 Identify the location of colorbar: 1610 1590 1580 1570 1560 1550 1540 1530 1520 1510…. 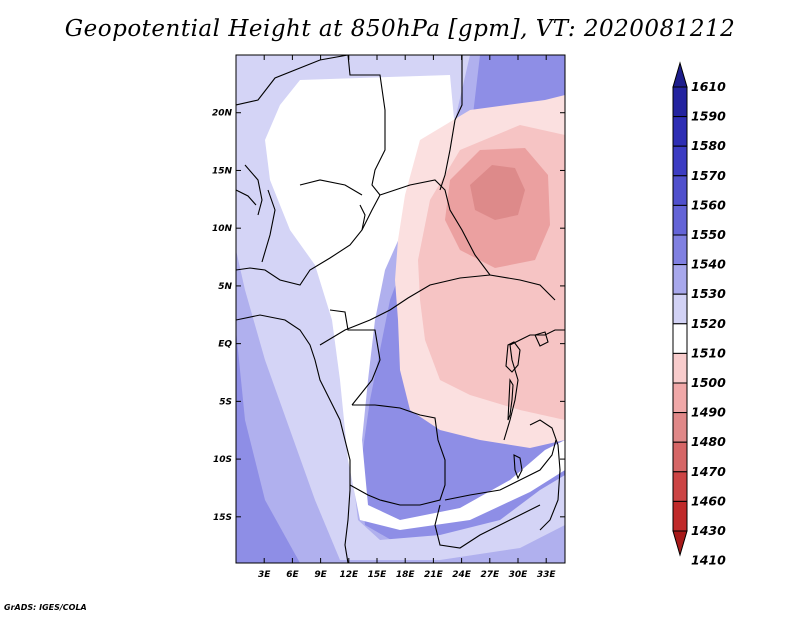
(699, 314).